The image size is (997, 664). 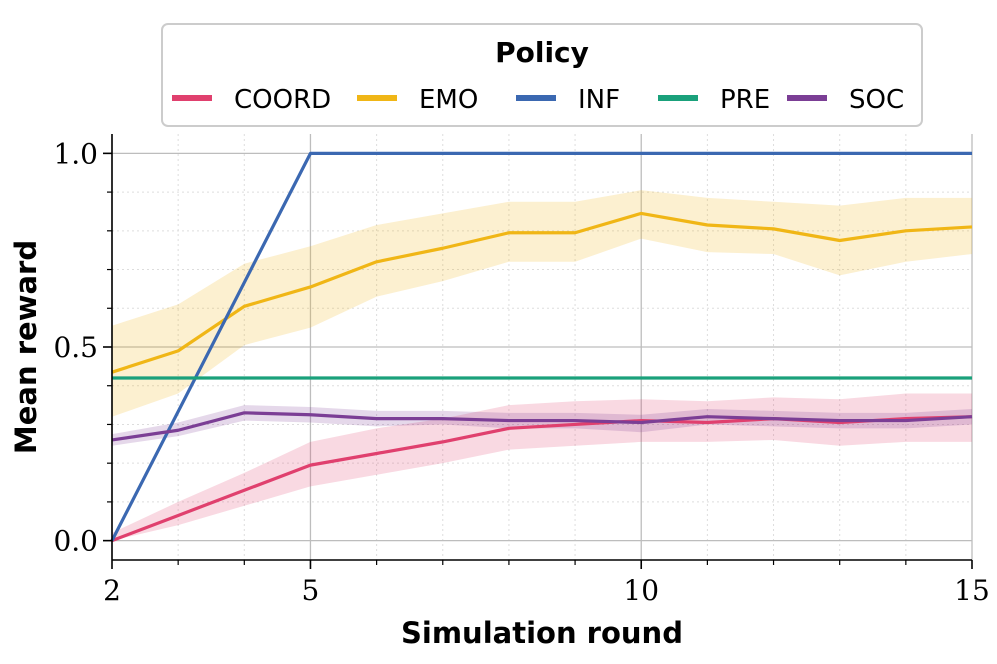 What do you see at coordinates (75, 541) in the screenshot?
I see `y-tick-label: 0.0` at bounding box center [75, 541].